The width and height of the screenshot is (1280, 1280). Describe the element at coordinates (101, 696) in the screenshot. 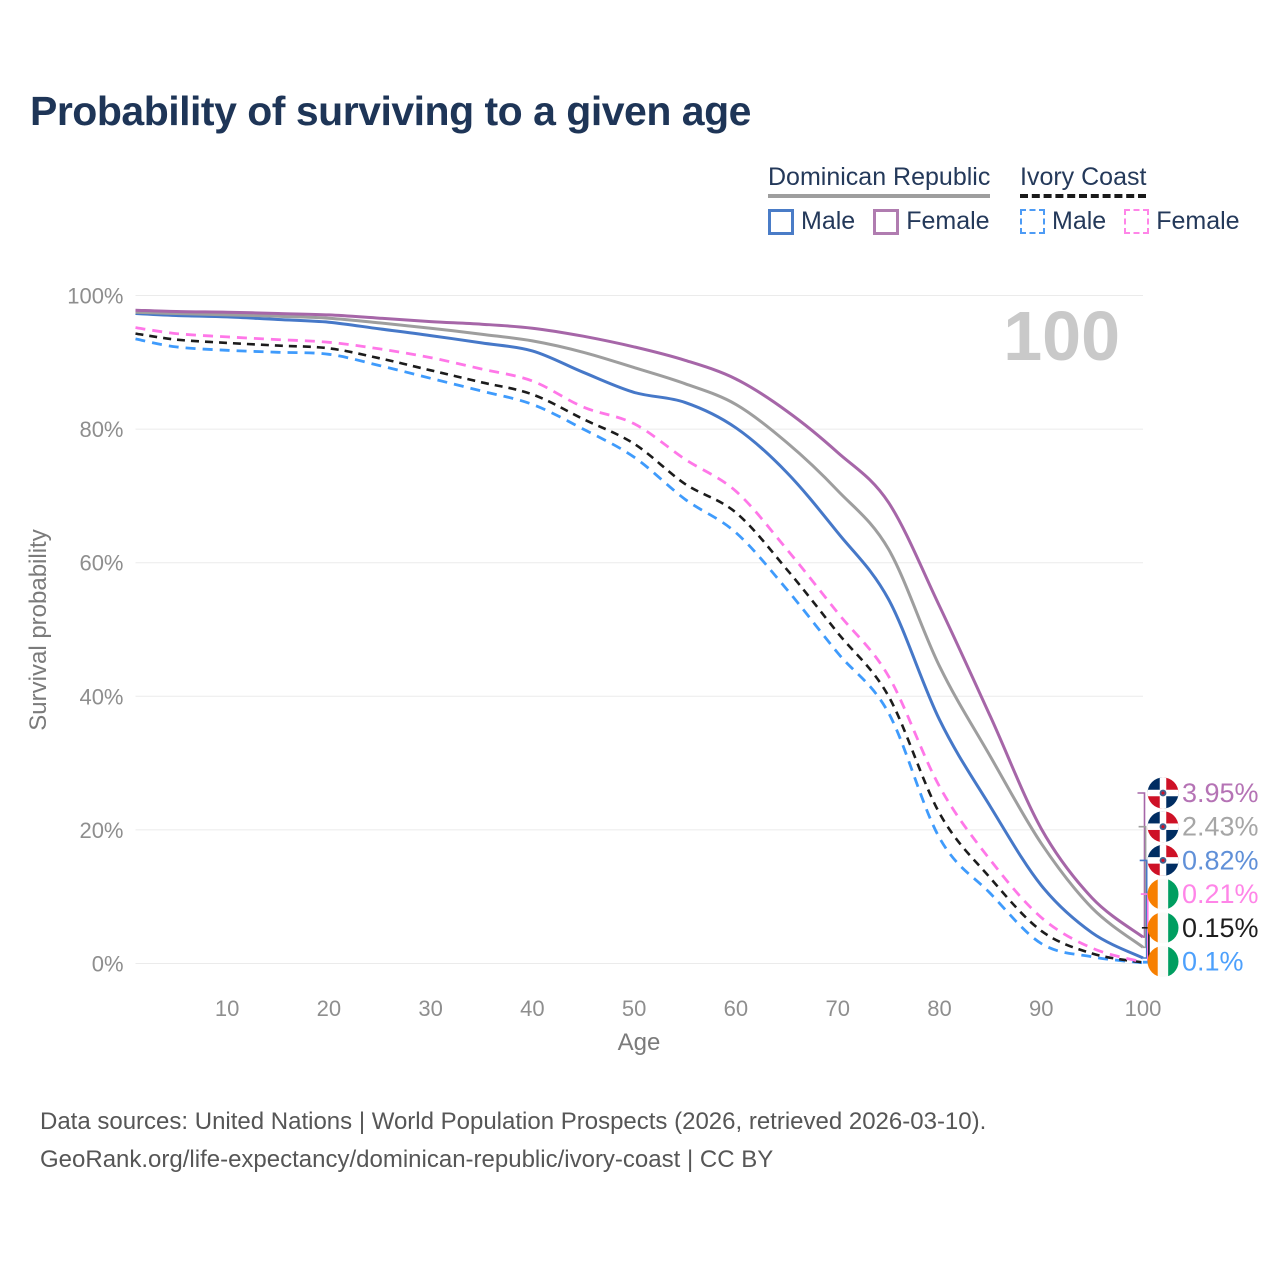

I see `y-axis-tick-label: 40%` at that location.